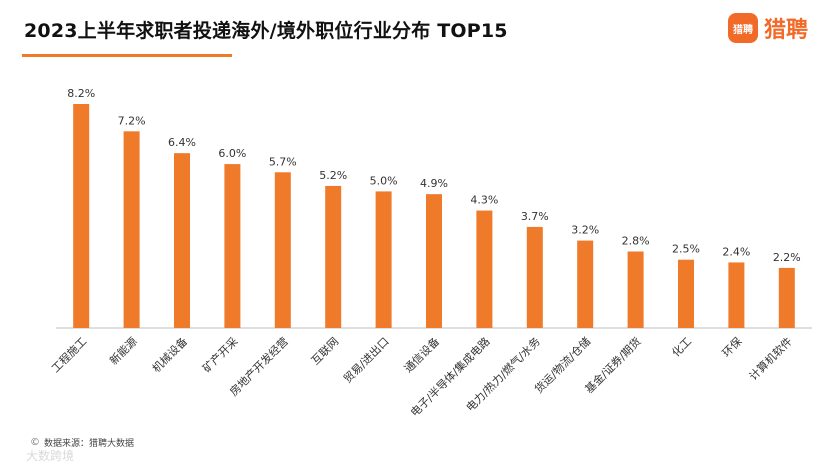 The width and height of the screenshot is (830, 466). What do you see at coordinates (731, 346) in the screenshot?
I see `category-label-13: 环保` at bounding box center [731, 346].